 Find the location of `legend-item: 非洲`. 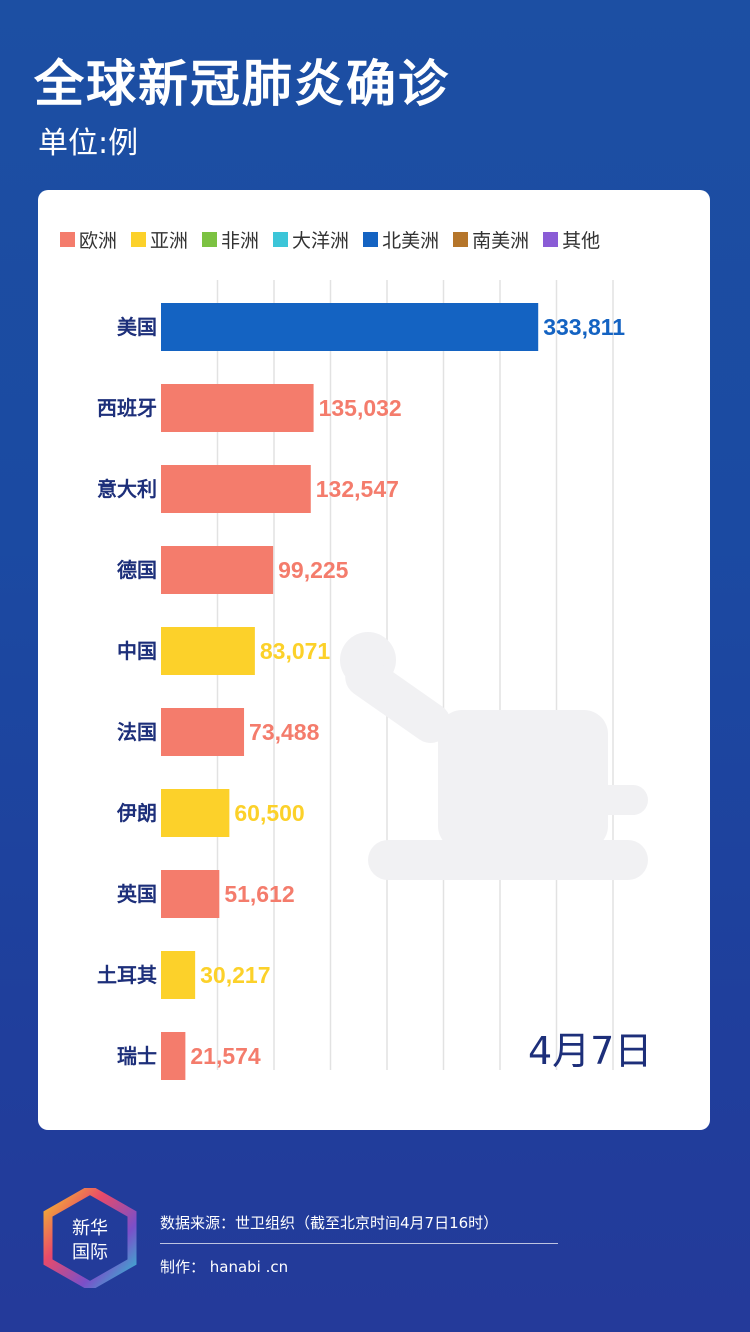

legend-item: 非洲 is located at coordinates (230, 239).